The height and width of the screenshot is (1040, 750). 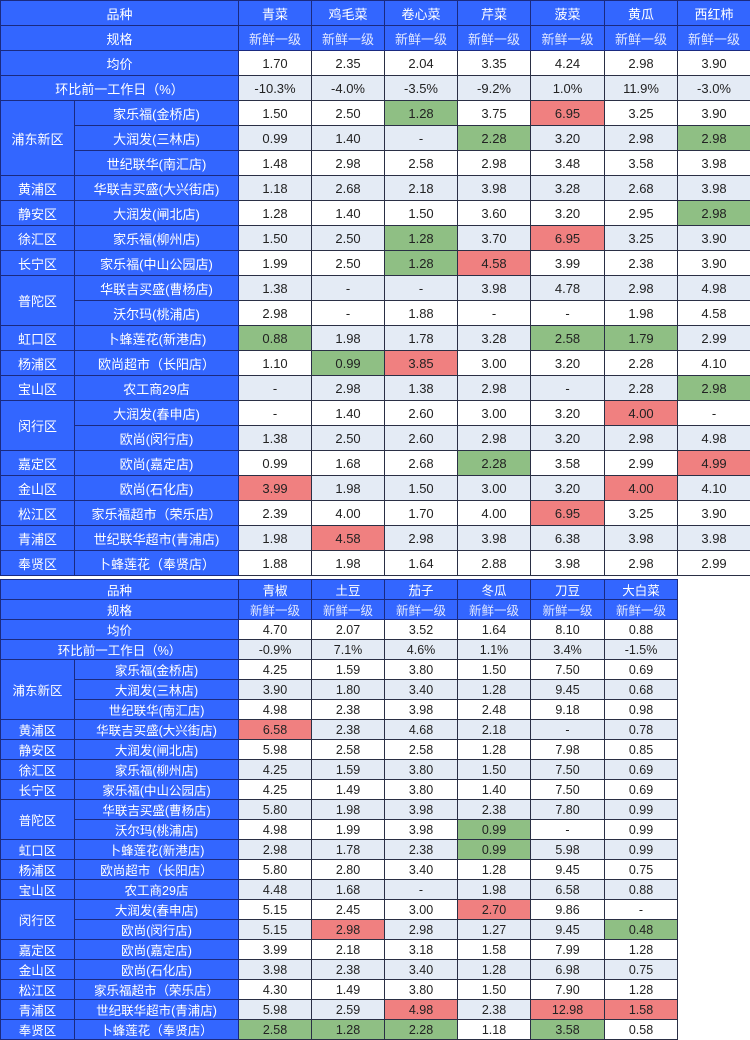 What do you see at coordinates (568, 13) in the screenshot?
I see `product-header: 菠菜` at bounding box center [568, 13].